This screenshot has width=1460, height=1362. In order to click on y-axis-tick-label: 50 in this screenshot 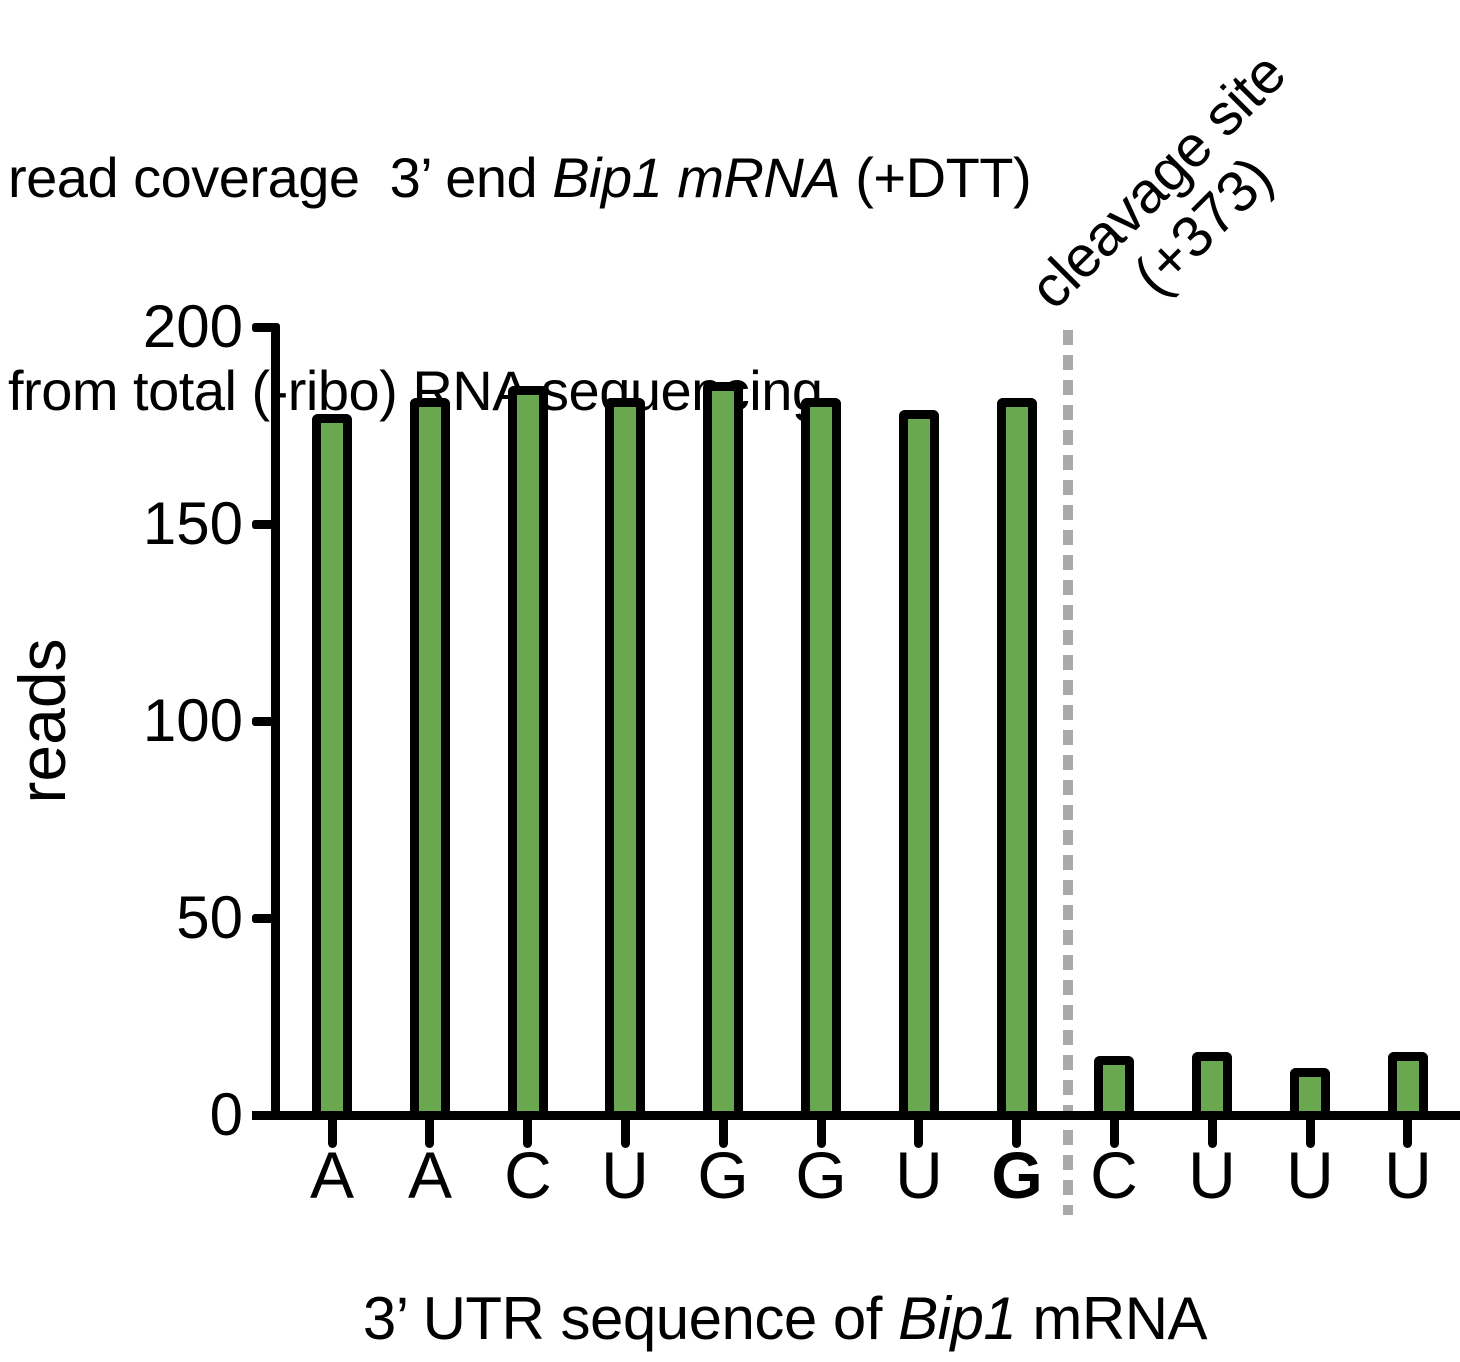, I will do `click(209, 917)`.